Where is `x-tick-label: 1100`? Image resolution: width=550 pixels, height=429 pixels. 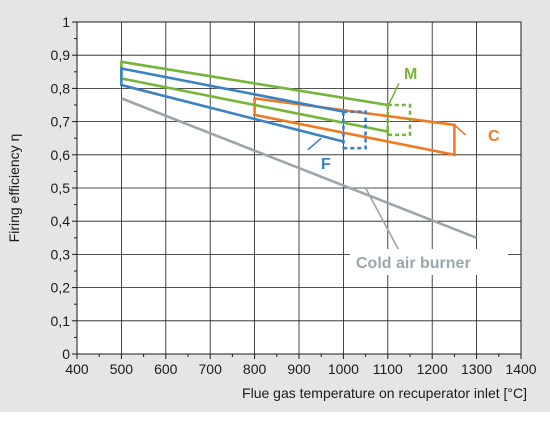
x-tick-label: 1100 is located at coordinates (388, 369).